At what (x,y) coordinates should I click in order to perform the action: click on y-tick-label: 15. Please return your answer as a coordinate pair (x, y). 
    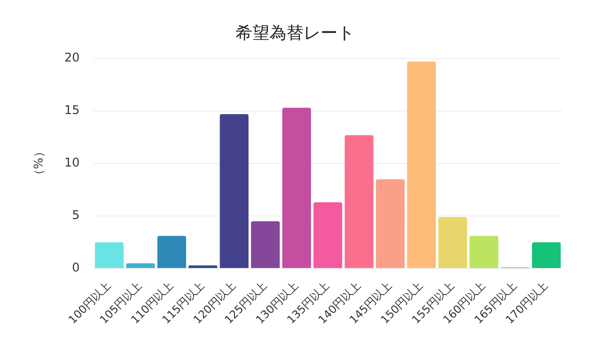
    Looking at the image, I should click on (72, 110).